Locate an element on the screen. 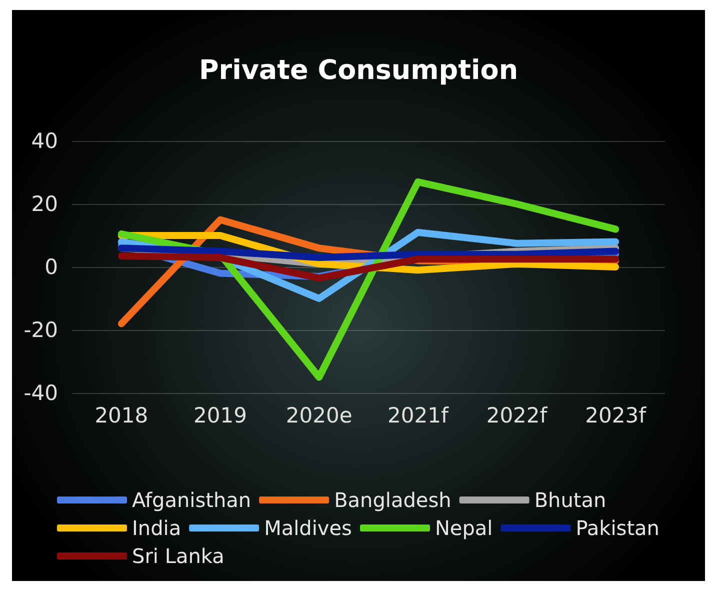 The height and width of the screenshot is (591, 717). x-tick-label: 2023f is located at coordinates (616, 416).